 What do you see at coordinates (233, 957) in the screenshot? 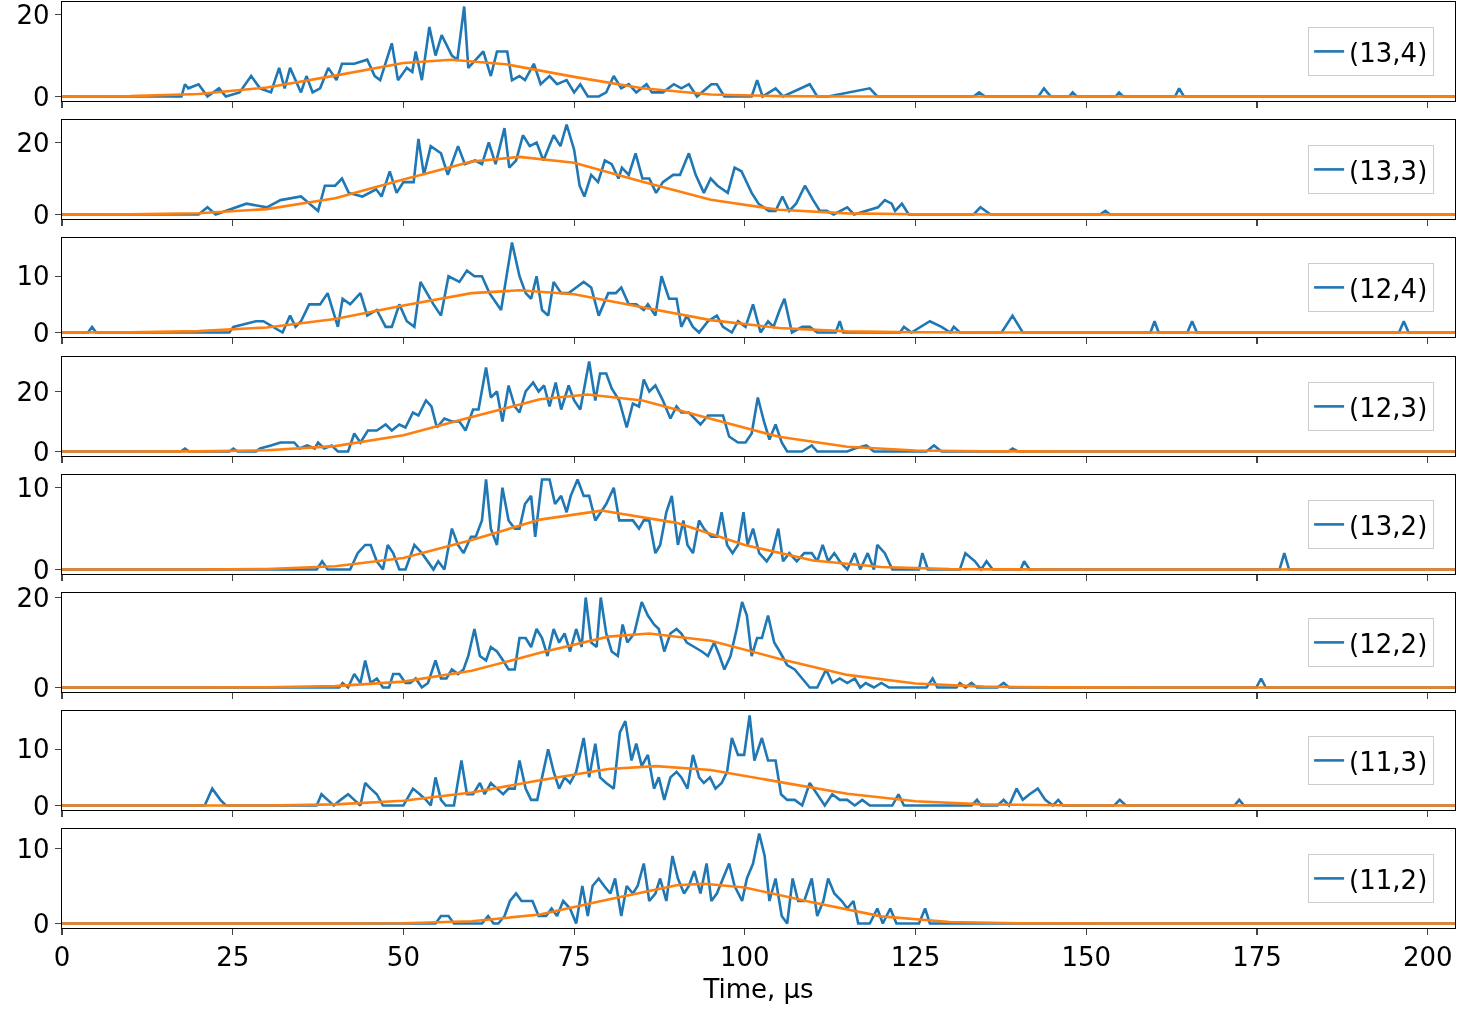
I see `x-tick-label: 25` at bounding box center [233, 957].